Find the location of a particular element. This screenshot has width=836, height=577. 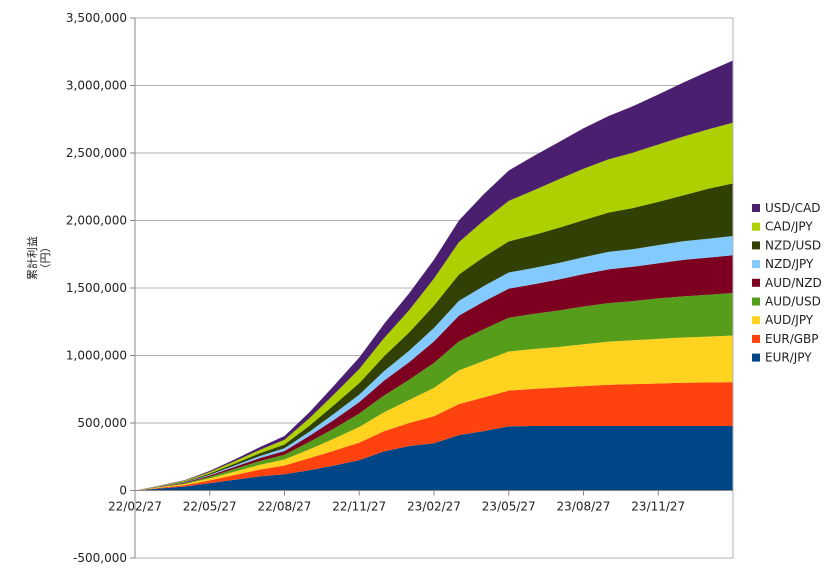

legend-label-eur-gbp: EUR/GBP is located at coordinates (792, 339).